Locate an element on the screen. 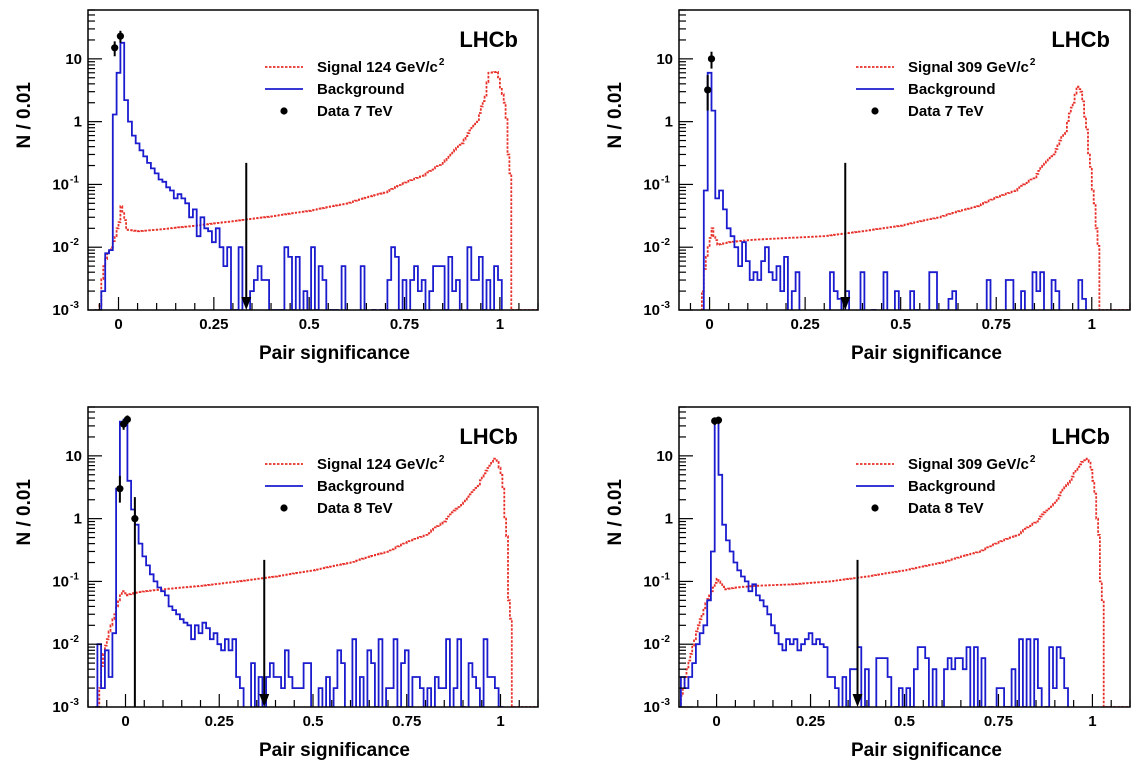 The image size is (1137, 769). legend: Signal 309 GeV/c 2 Background Data 7 TeV is located at coordinates (946, 88).